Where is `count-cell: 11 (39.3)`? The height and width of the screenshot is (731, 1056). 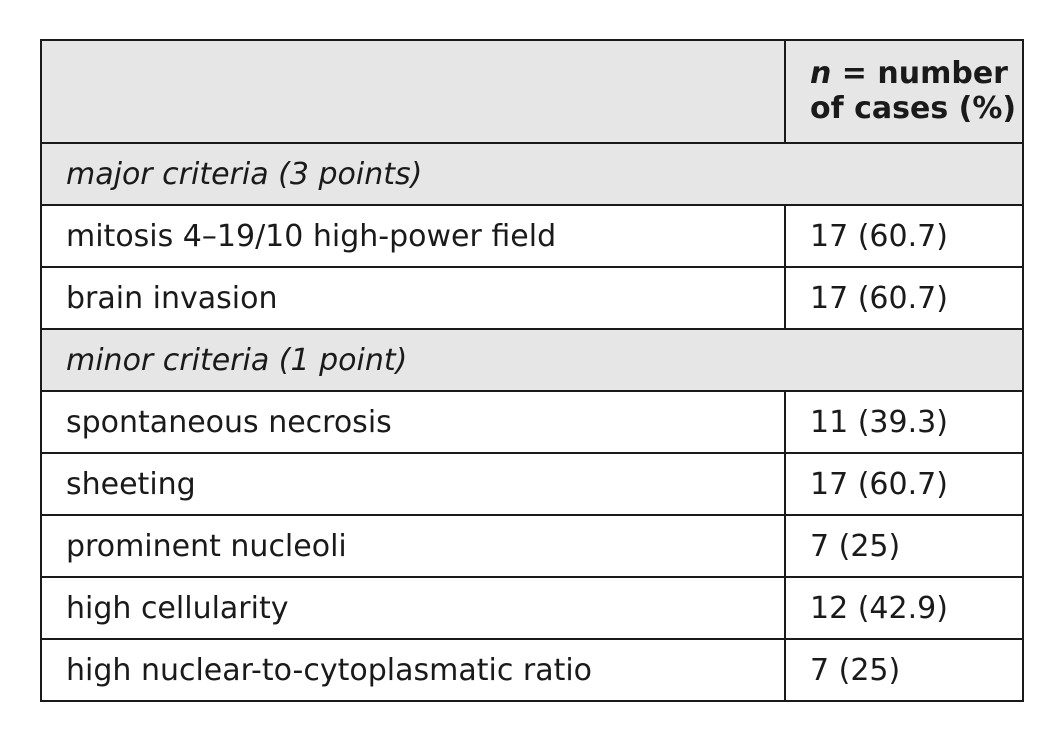
count-cell: 11 (39.3) is located at coordinates (904, 422).